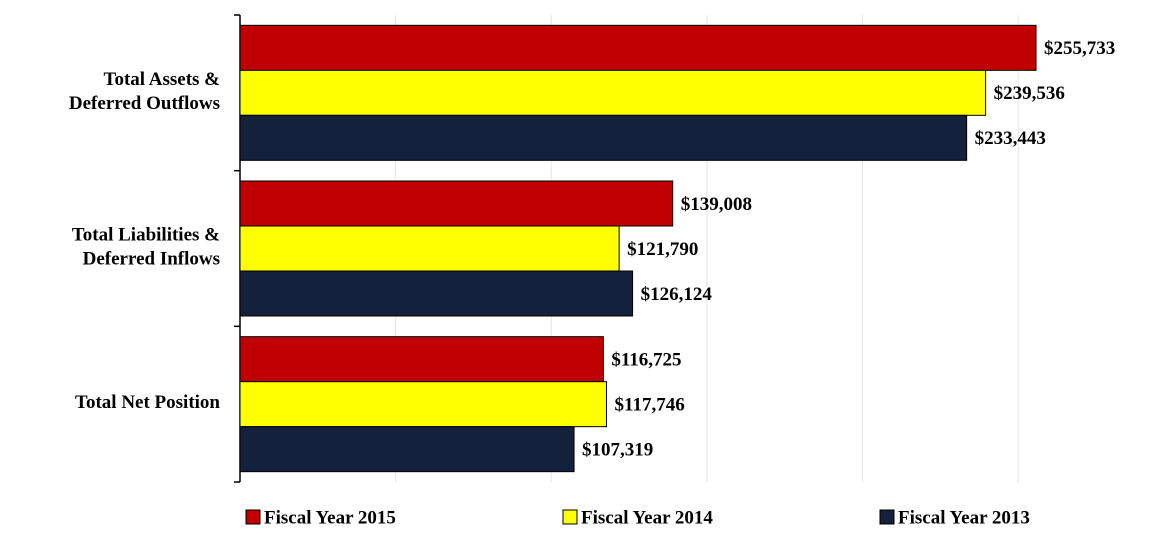 The image size is (1163, 554). What do you see at coordinates (330, 517) in the screenshot?
I see `legend-label: Fiscal Year 2015` at bounding box center [330, 517].